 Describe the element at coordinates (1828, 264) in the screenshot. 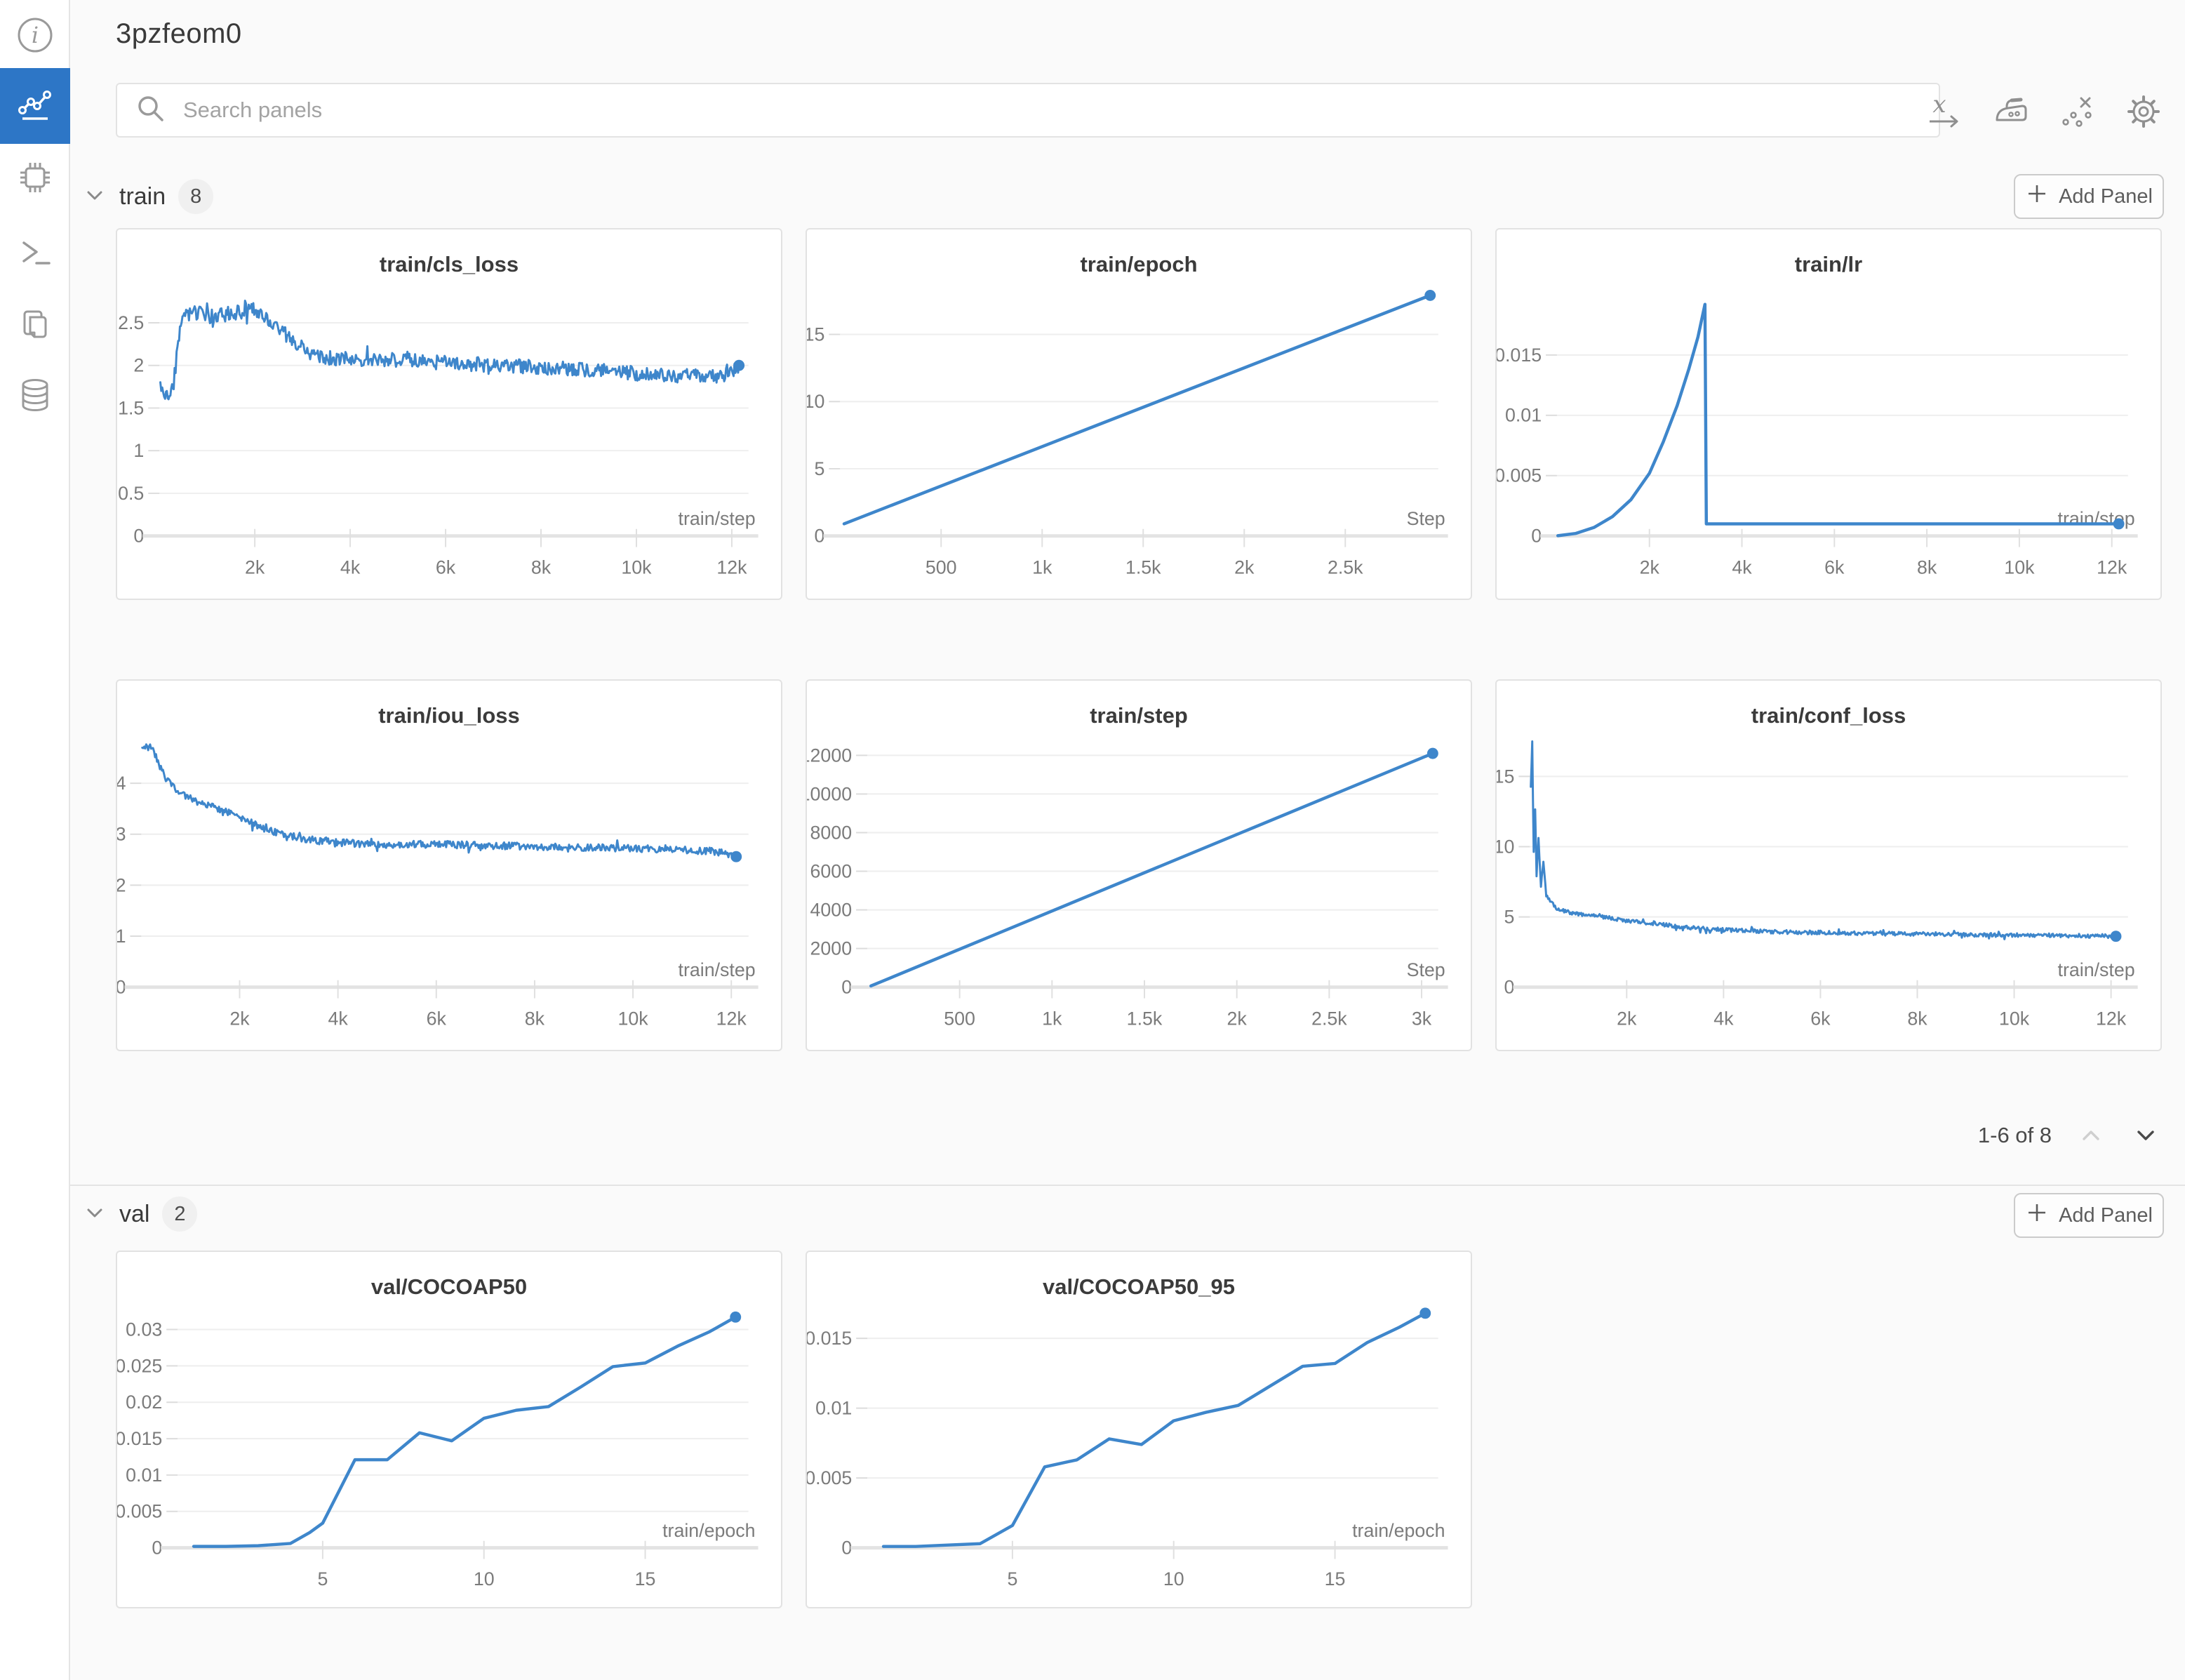

I see `panel-title: train/lr` at that location.